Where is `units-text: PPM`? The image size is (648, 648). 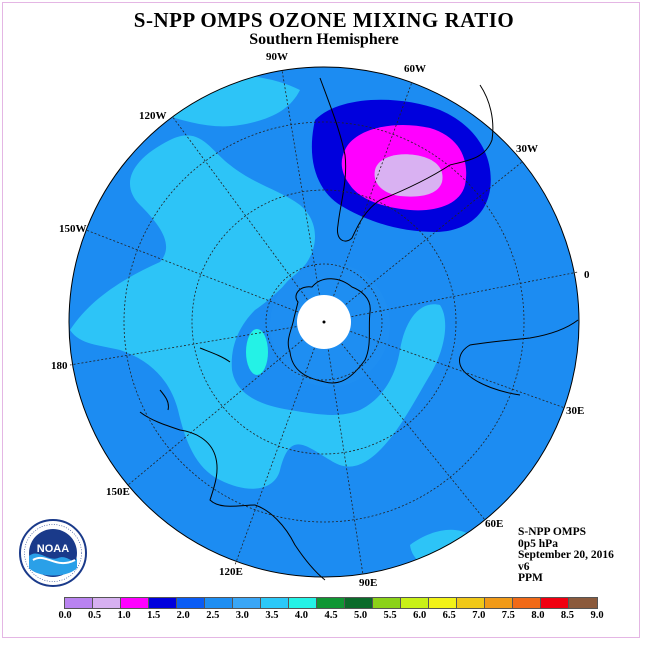 units-text: PPM is located at coordinates (530, 578).